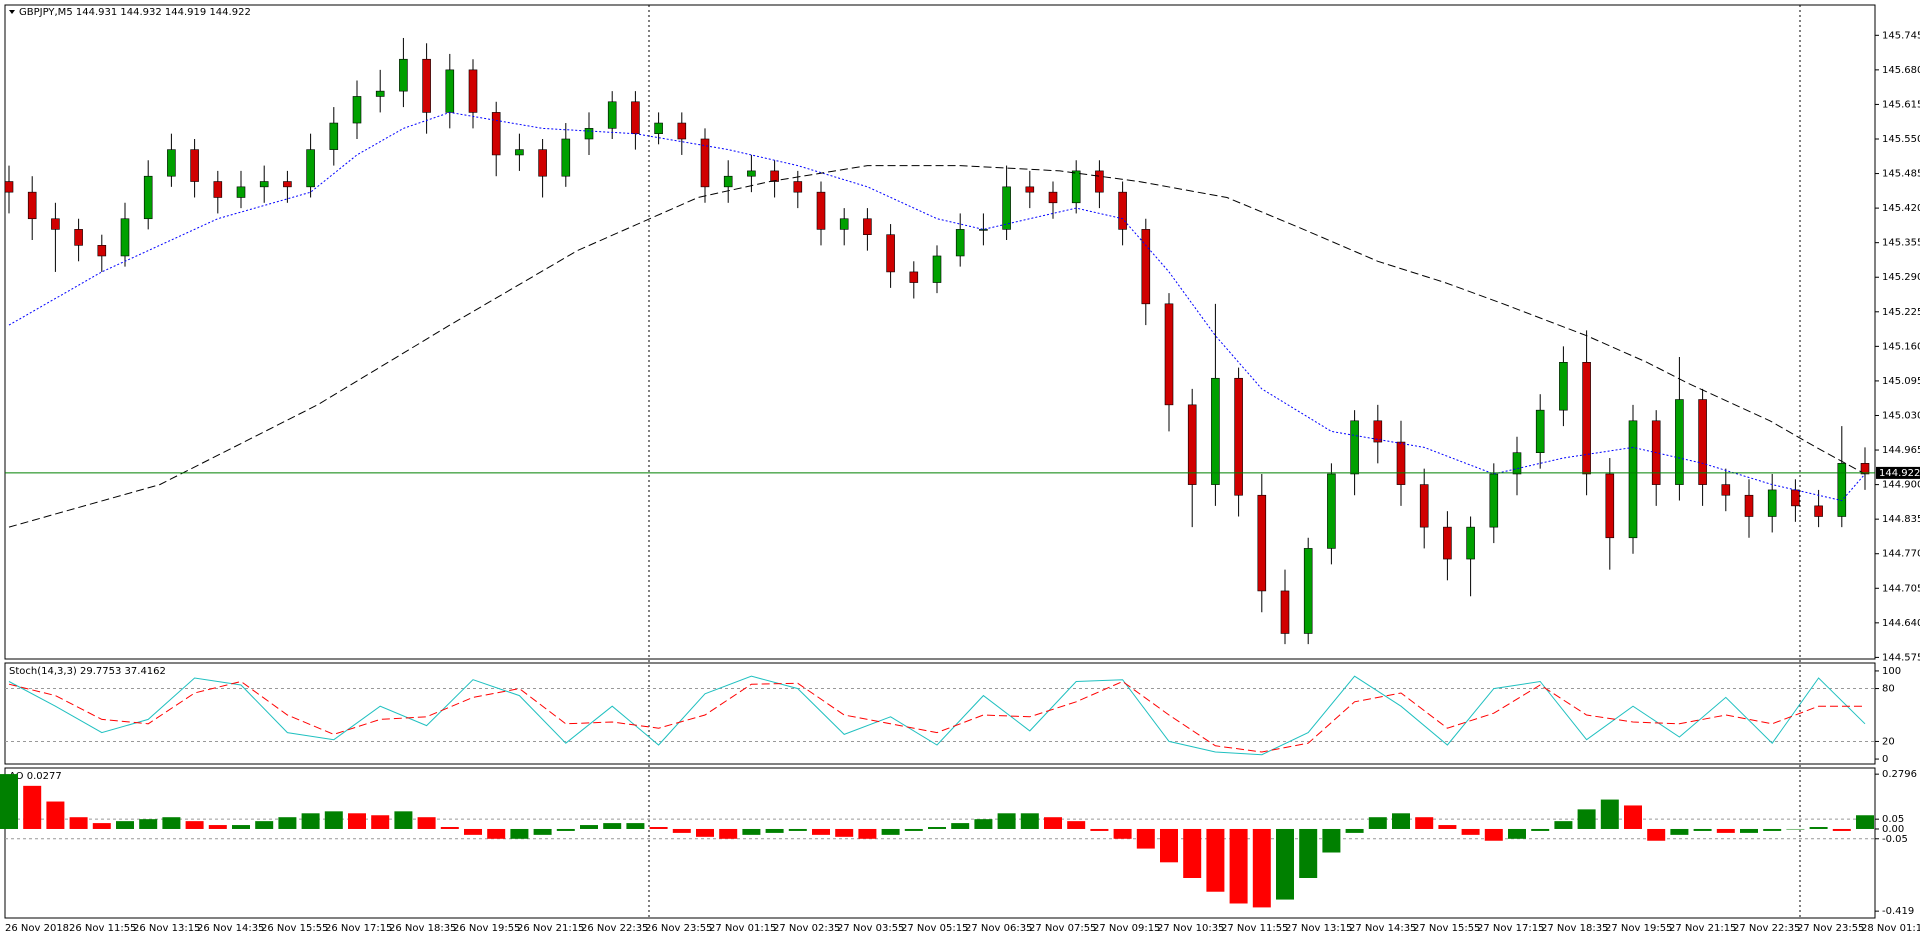 This screenshot has width=1920, height=940. Describe the element at coordinates (1254, 928) in the screenshot. I see `x-tick-label: 27 Nov 11:55` at that location.